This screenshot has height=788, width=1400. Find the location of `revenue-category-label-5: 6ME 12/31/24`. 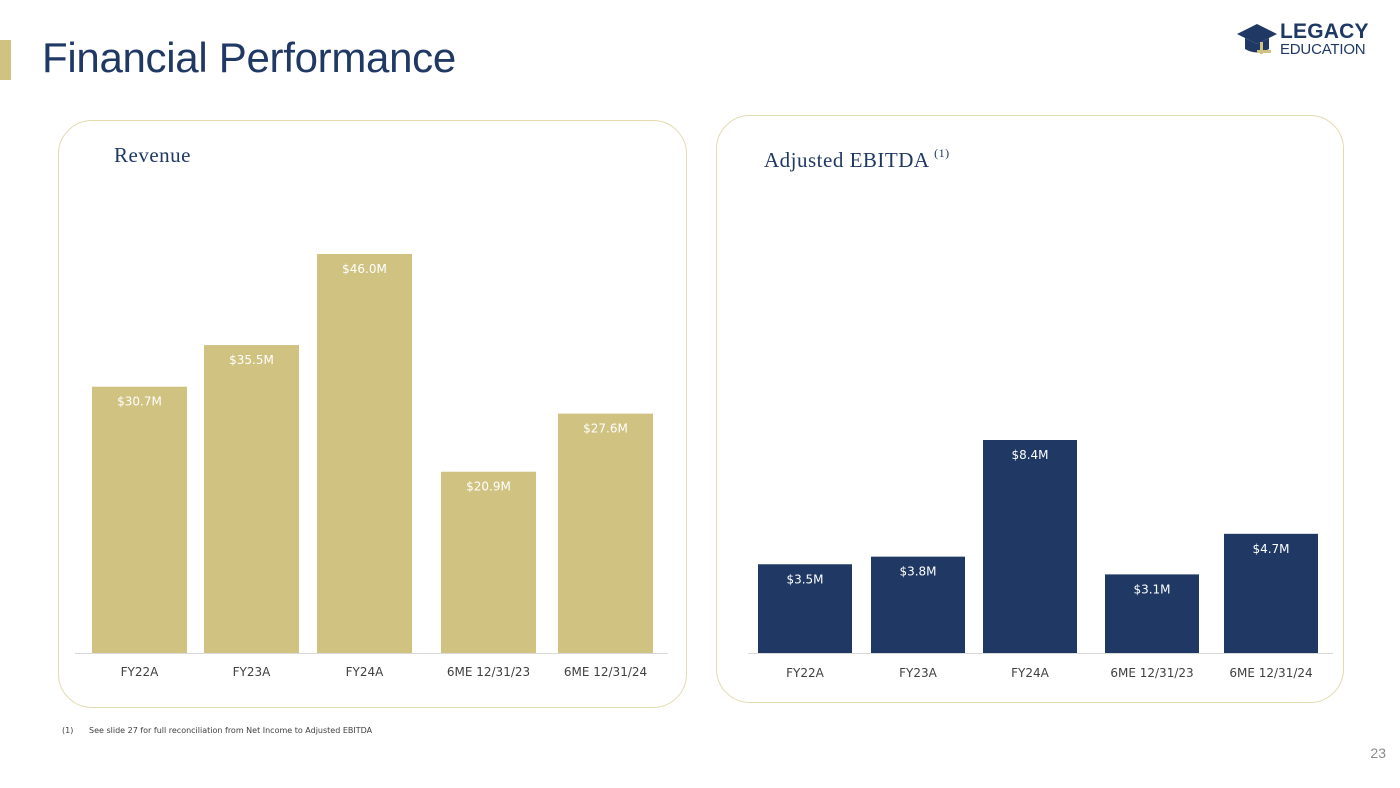

revenue-category-label-5: 6ME 12/31/24 is located at coordinates (605, 672).